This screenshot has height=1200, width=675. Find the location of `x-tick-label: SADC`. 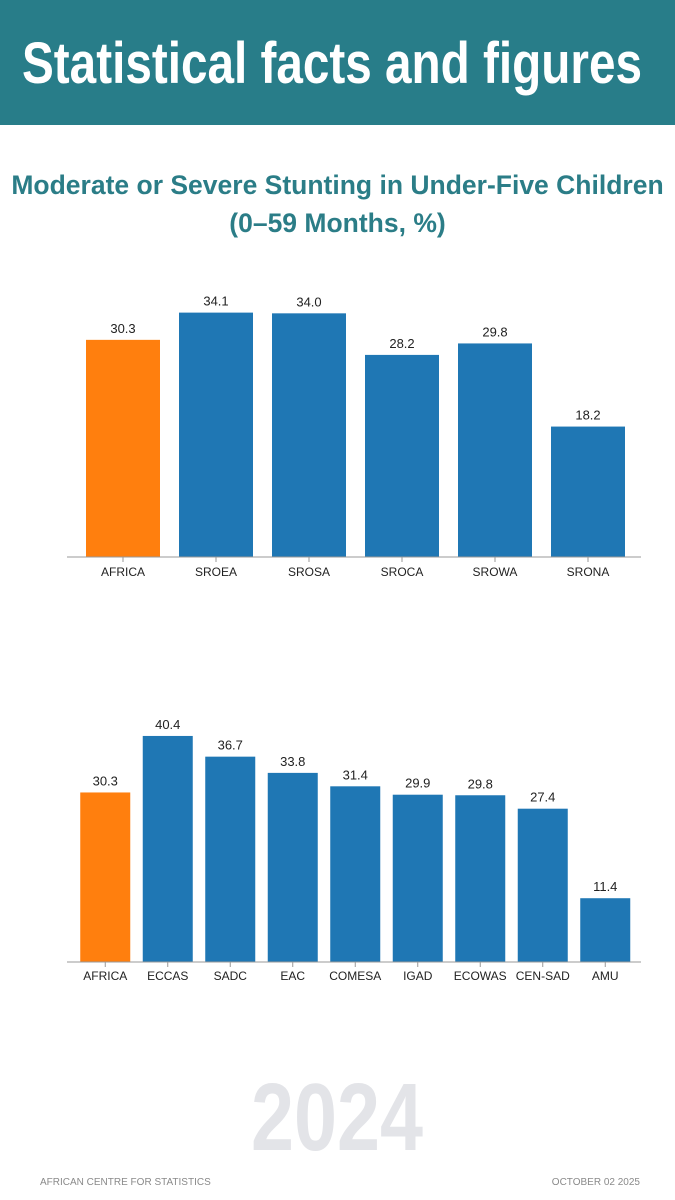

x-tick-label: SADC is located at coordinates (231, 976).